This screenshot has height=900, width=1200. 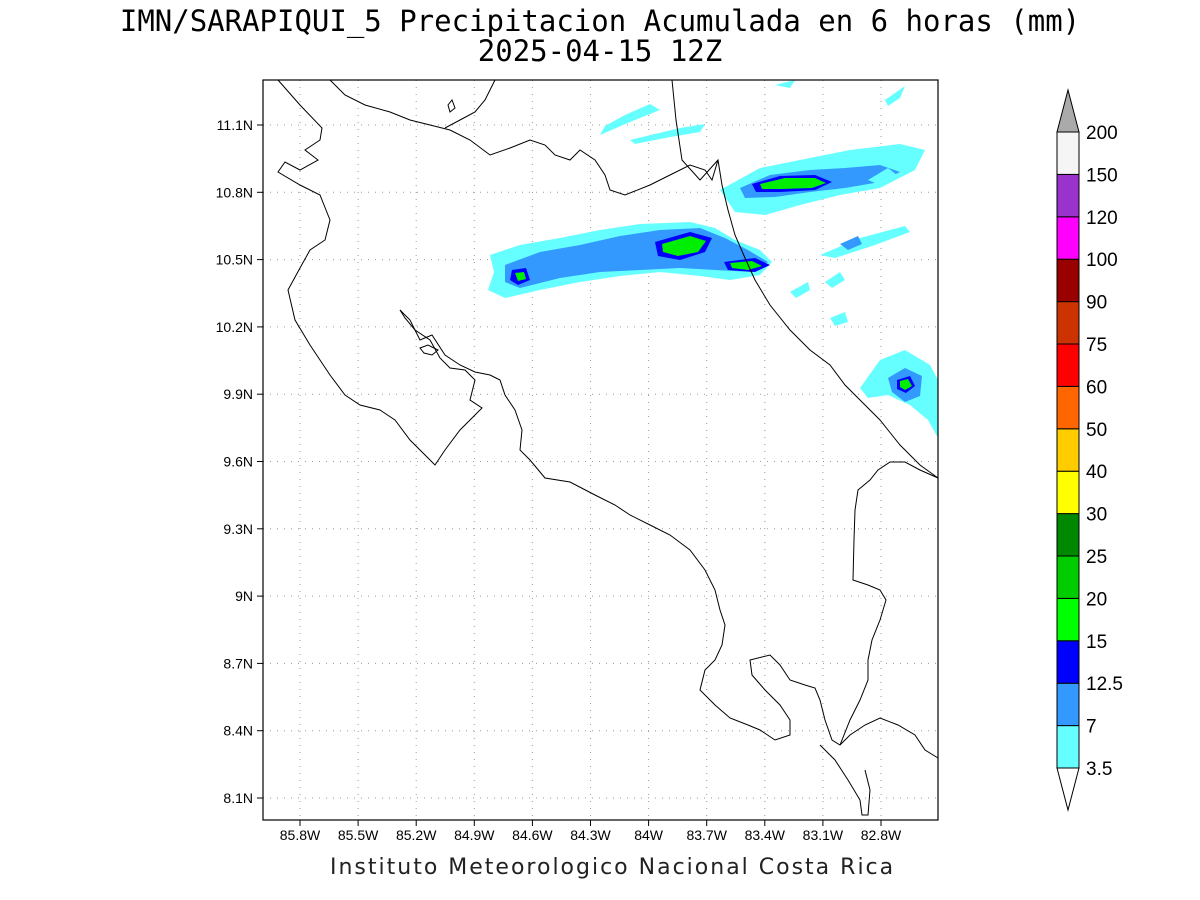 What do you see at coordinates (1096, 345) in the screenshot?
I see `colorbar-label: 75` at bounding box center [1096, 345].